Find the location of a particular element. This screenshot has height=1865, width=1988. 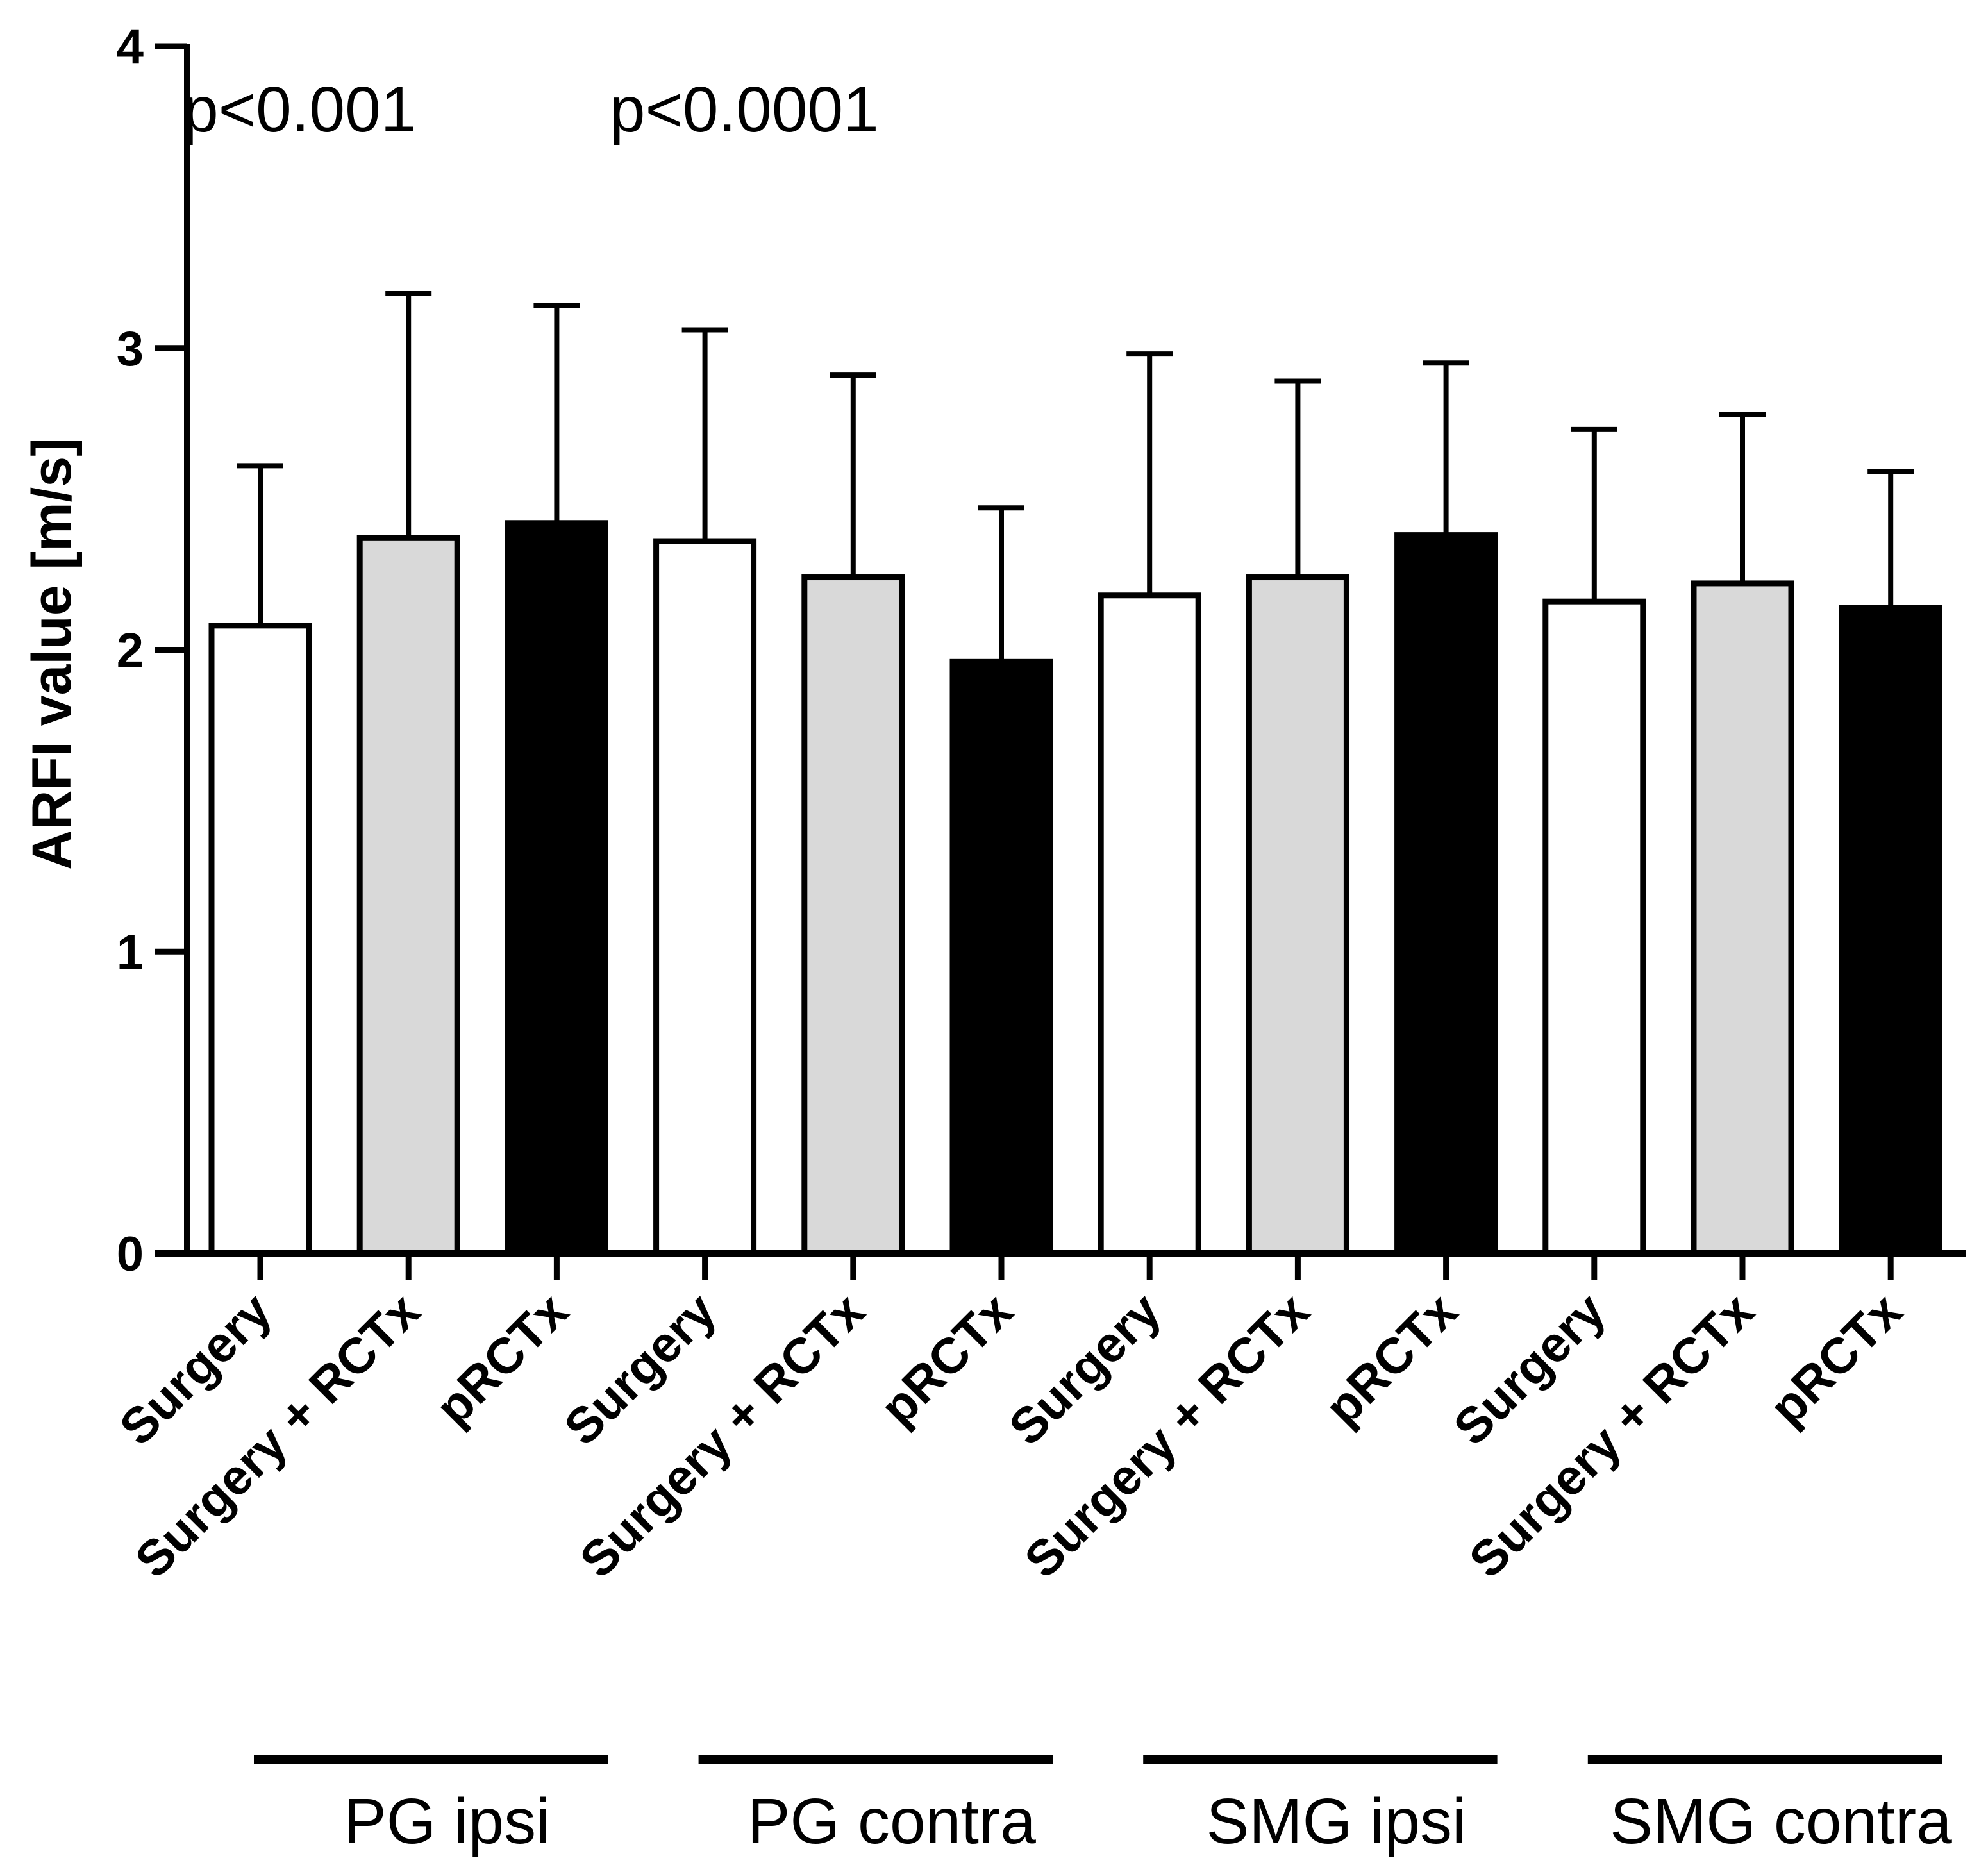

group-label-2: PG contra is located at coordinates (892, 1821).